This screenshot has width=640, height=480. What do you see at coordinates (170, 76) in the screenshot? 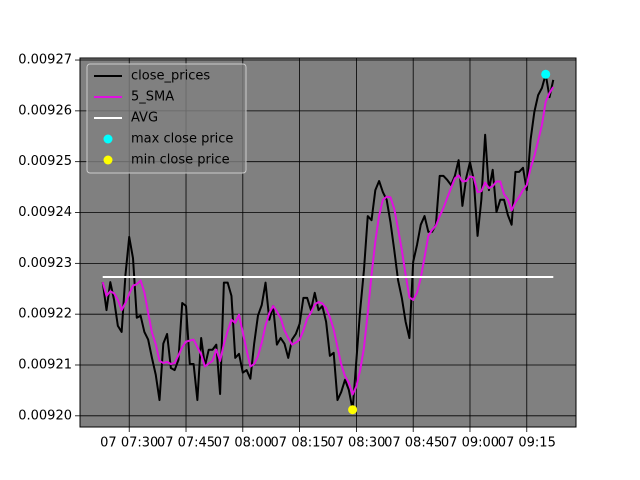
I see `legend-label: close_prices` at bounding box center [170, 76].